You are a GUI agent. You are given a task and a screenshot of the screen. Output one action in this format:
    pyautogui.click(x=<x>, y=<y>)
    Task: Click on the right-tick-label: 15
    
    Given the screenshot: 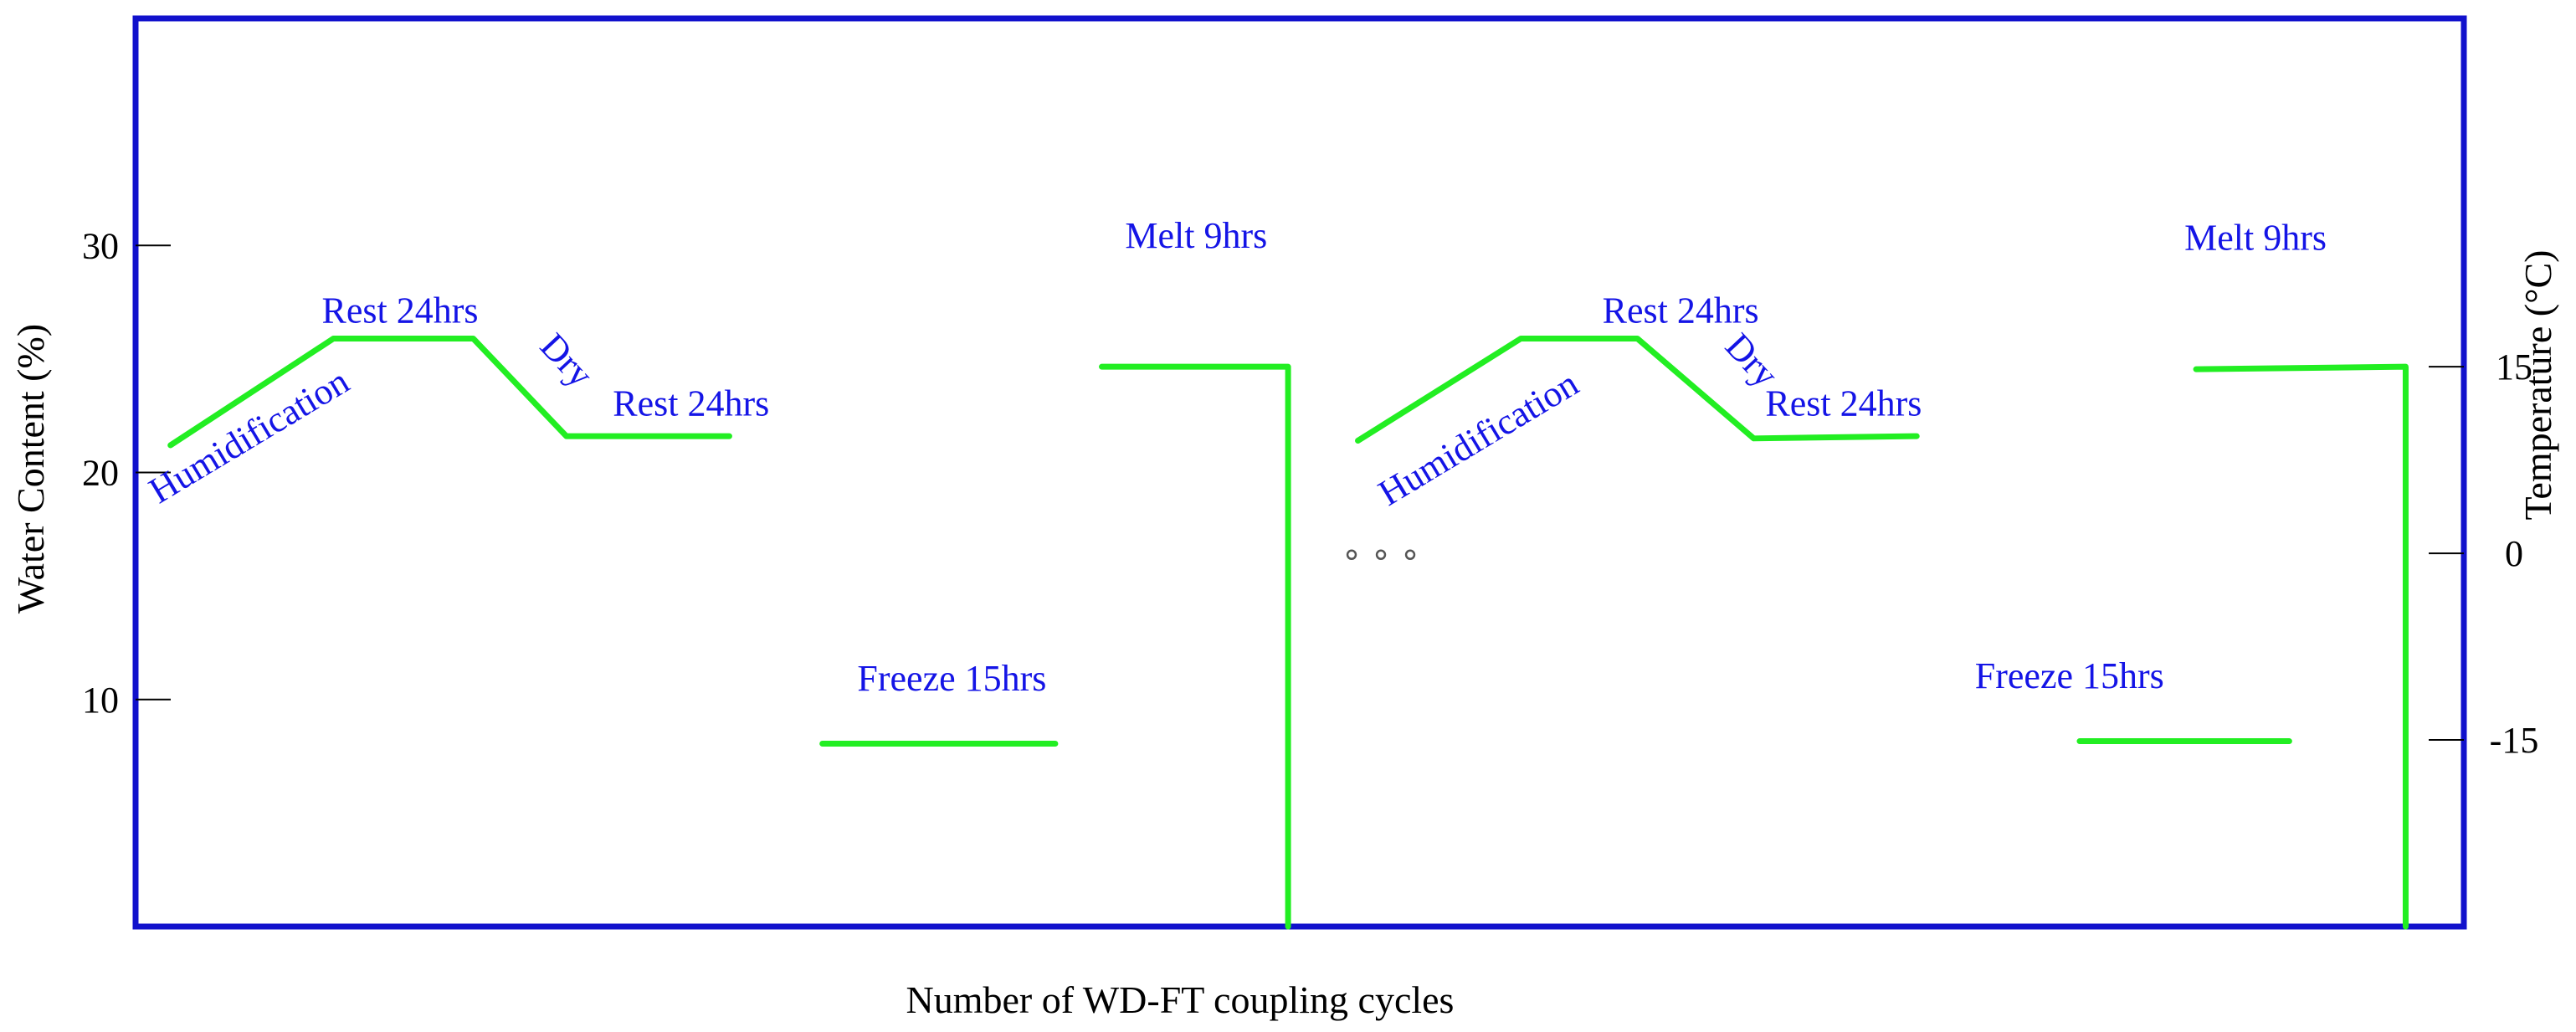 What is the action you would take?
    pyautogui.click(x=2514, y=367)
    